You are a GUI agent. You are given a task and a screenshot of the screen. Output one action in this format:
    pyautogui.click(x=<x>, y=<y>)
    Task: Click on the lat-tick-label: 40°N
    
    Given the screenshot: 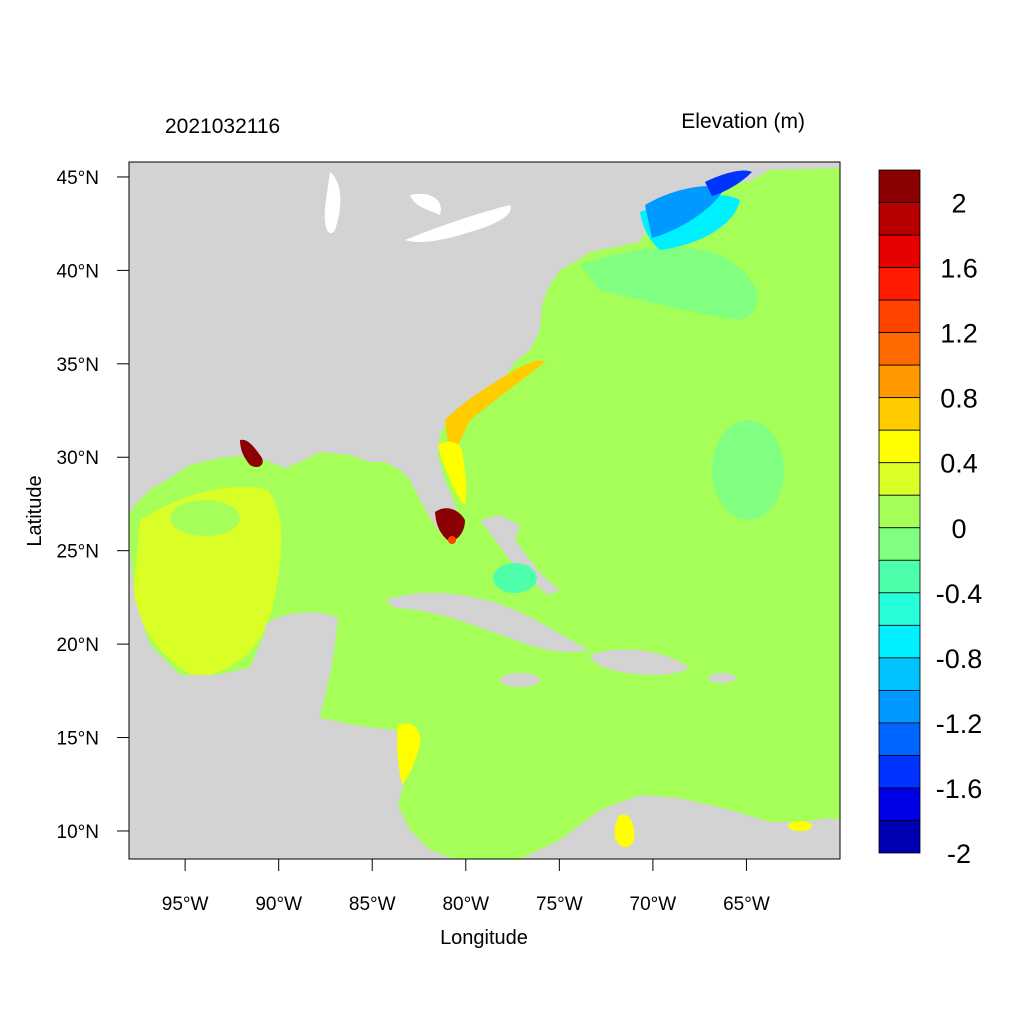 What is the action you would take?
    pyautogui.click(x=78, y=271)
    